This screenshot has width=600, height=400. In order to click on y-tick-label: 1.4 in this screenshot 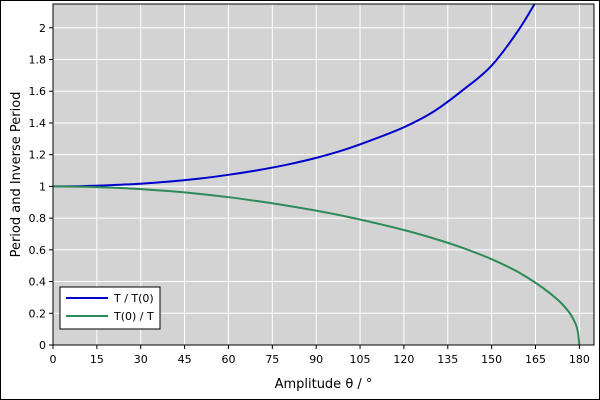, I will do `click(38, 123)`.